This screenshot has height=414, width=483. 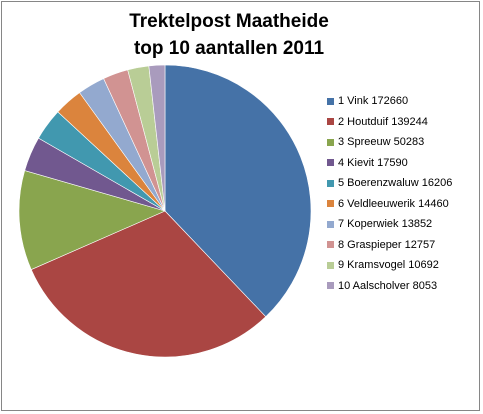 What do you see at coordinates (388, 265) in the screenshot?
I see `legend-label-9: 9 Kramsvogel 10692` at bounding box center [388, 265].